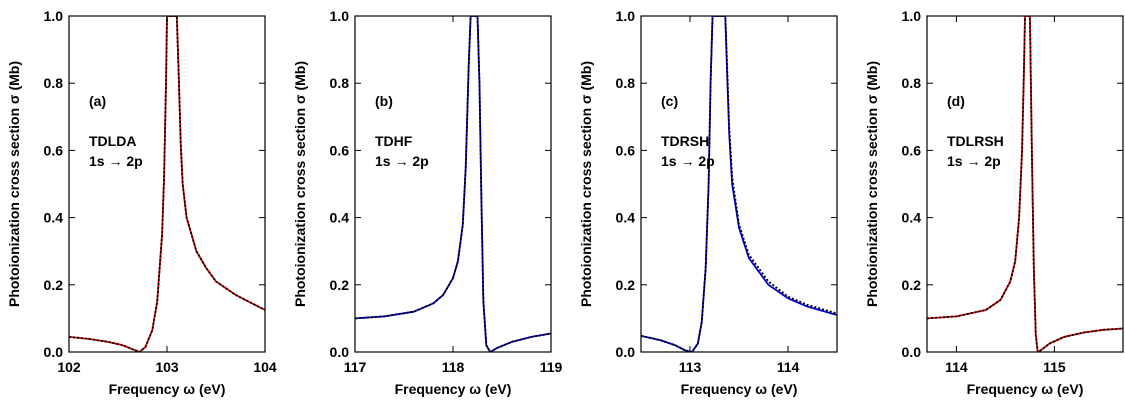 This screenshot has height=401, width=1125. I want to click on panel-label: (b), so click(384, 101).